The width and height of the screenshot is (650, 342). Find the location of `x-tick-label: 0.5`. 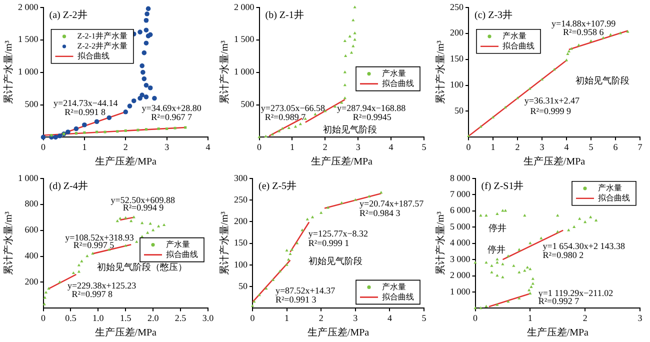

x-tick-label: 0.5 is located at coordinates (71, 317).